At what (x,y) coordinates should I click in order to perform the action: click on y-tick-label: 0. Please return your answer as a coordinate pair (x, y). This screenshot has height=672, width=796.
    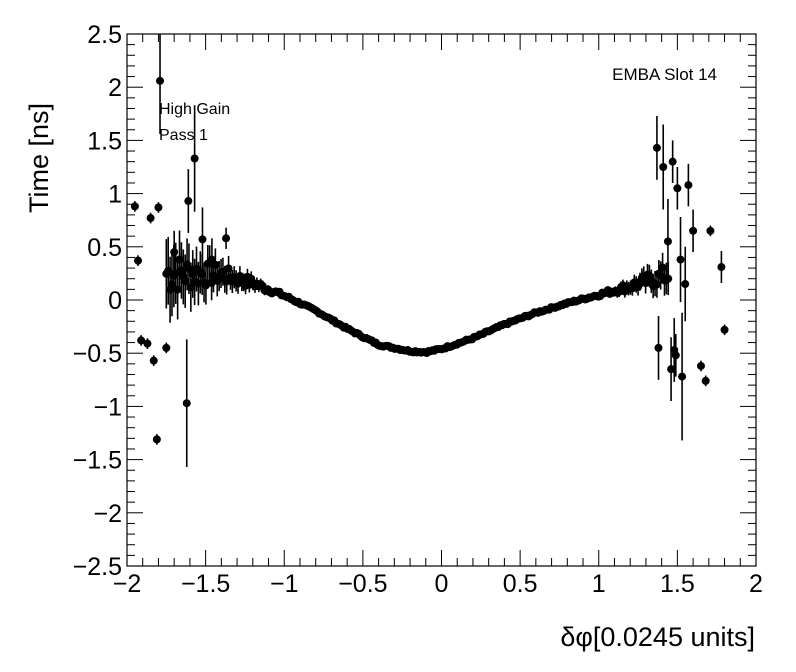
    Looking at the image, I should click on (115, 301).